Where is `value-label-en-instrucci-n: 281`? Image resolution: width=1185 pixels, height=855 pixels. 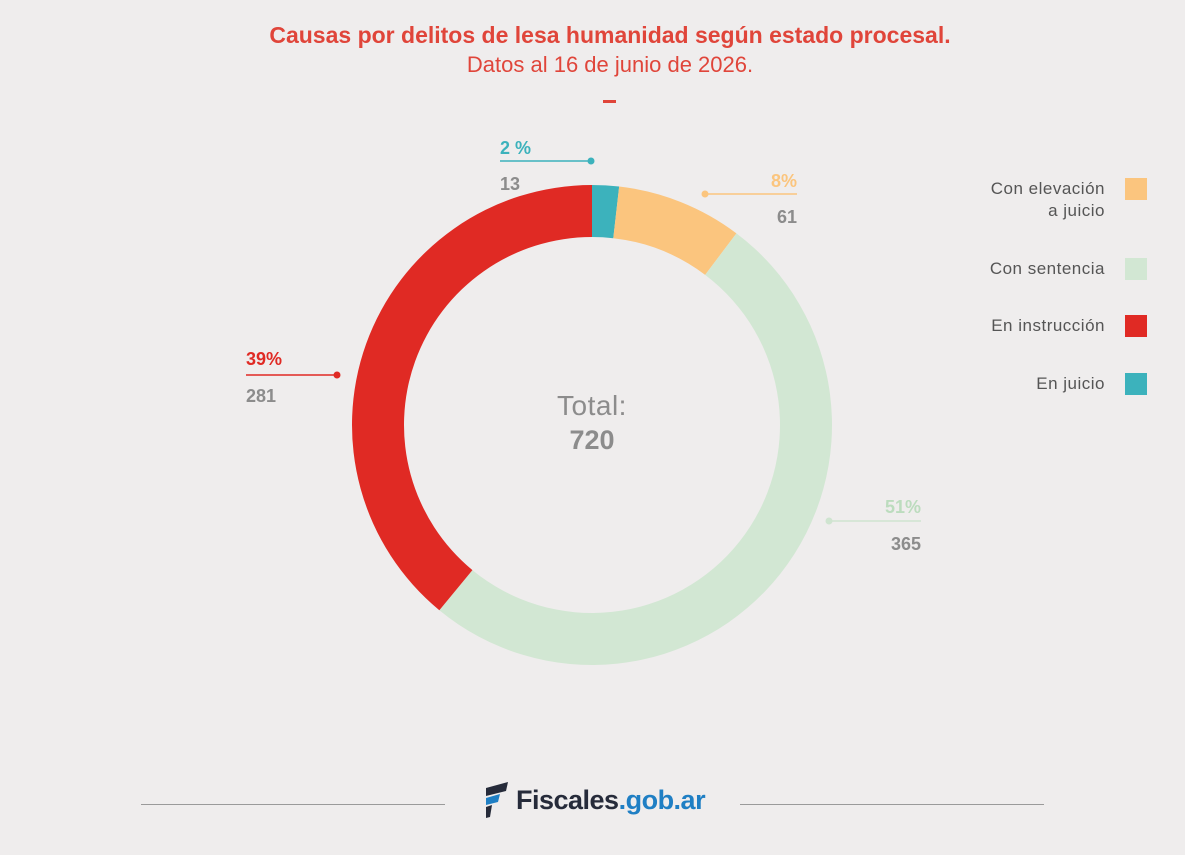
value-label-en-instrucci-n: 281 is located at coordinates (261, 396).